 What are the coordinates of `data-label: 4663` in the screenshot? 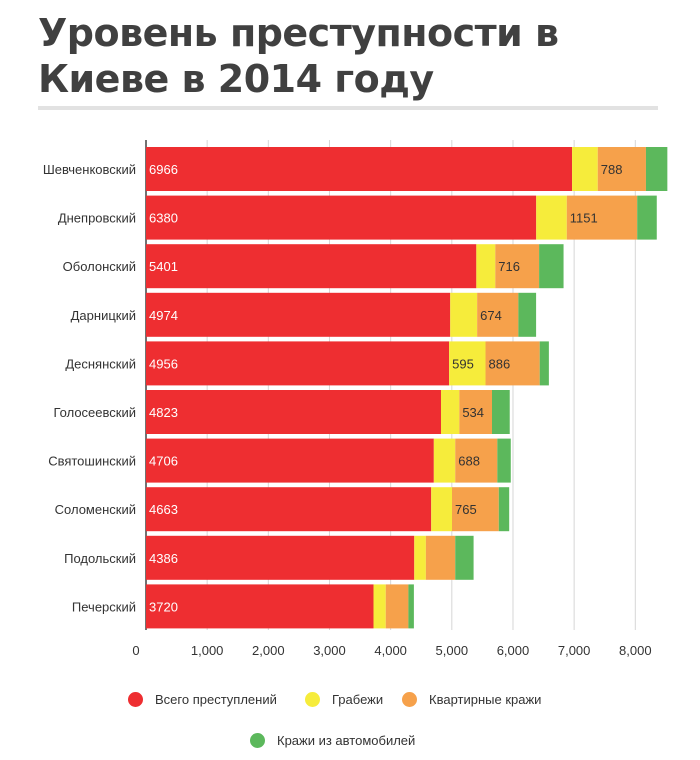 It's located at (163, 509).